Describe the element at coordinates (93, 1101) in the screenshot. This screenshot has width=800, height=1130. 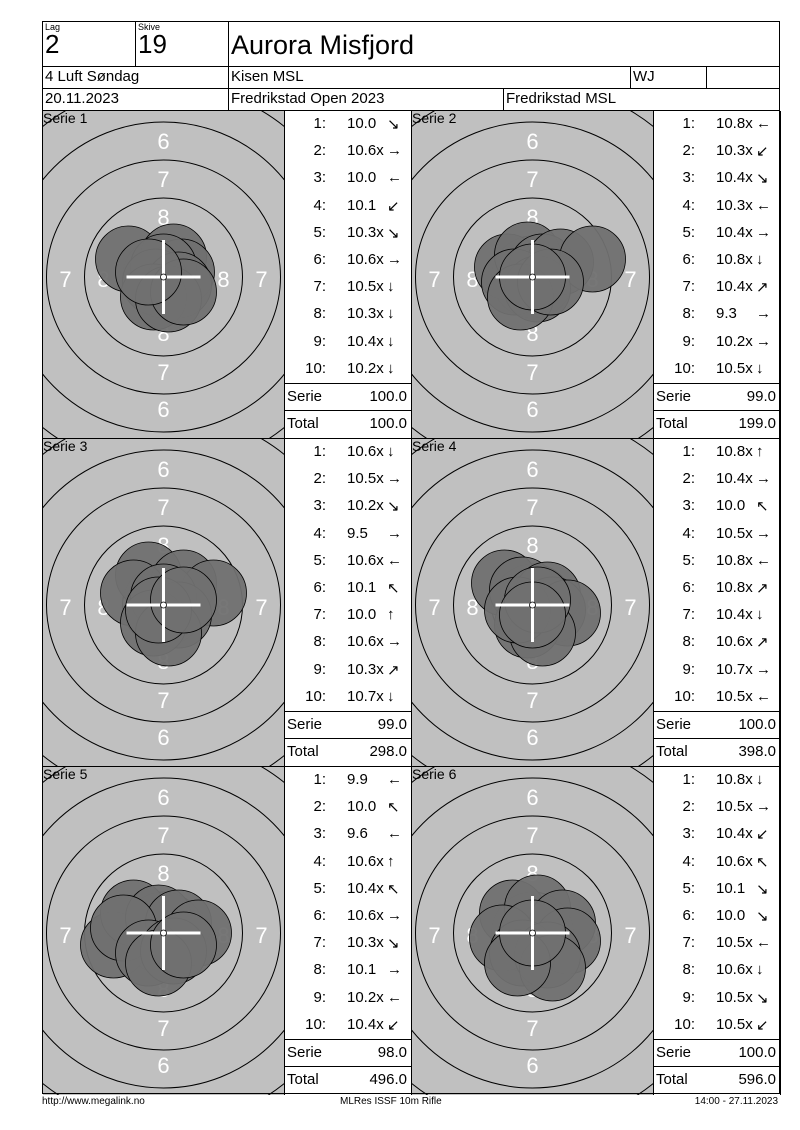
I see `footer-url: http://www.megalink.no` at that location.